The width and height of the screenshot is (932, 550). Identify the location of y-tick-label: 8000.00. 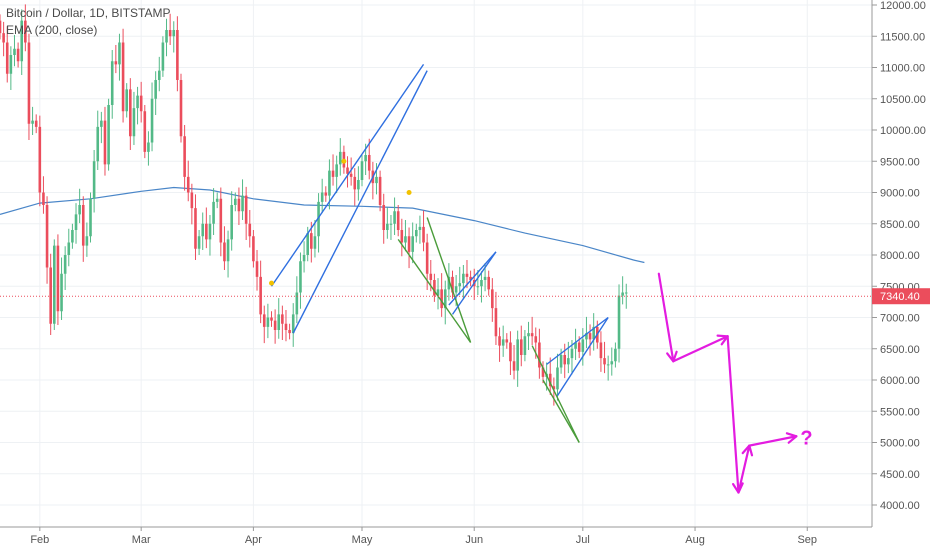
(900, 256).